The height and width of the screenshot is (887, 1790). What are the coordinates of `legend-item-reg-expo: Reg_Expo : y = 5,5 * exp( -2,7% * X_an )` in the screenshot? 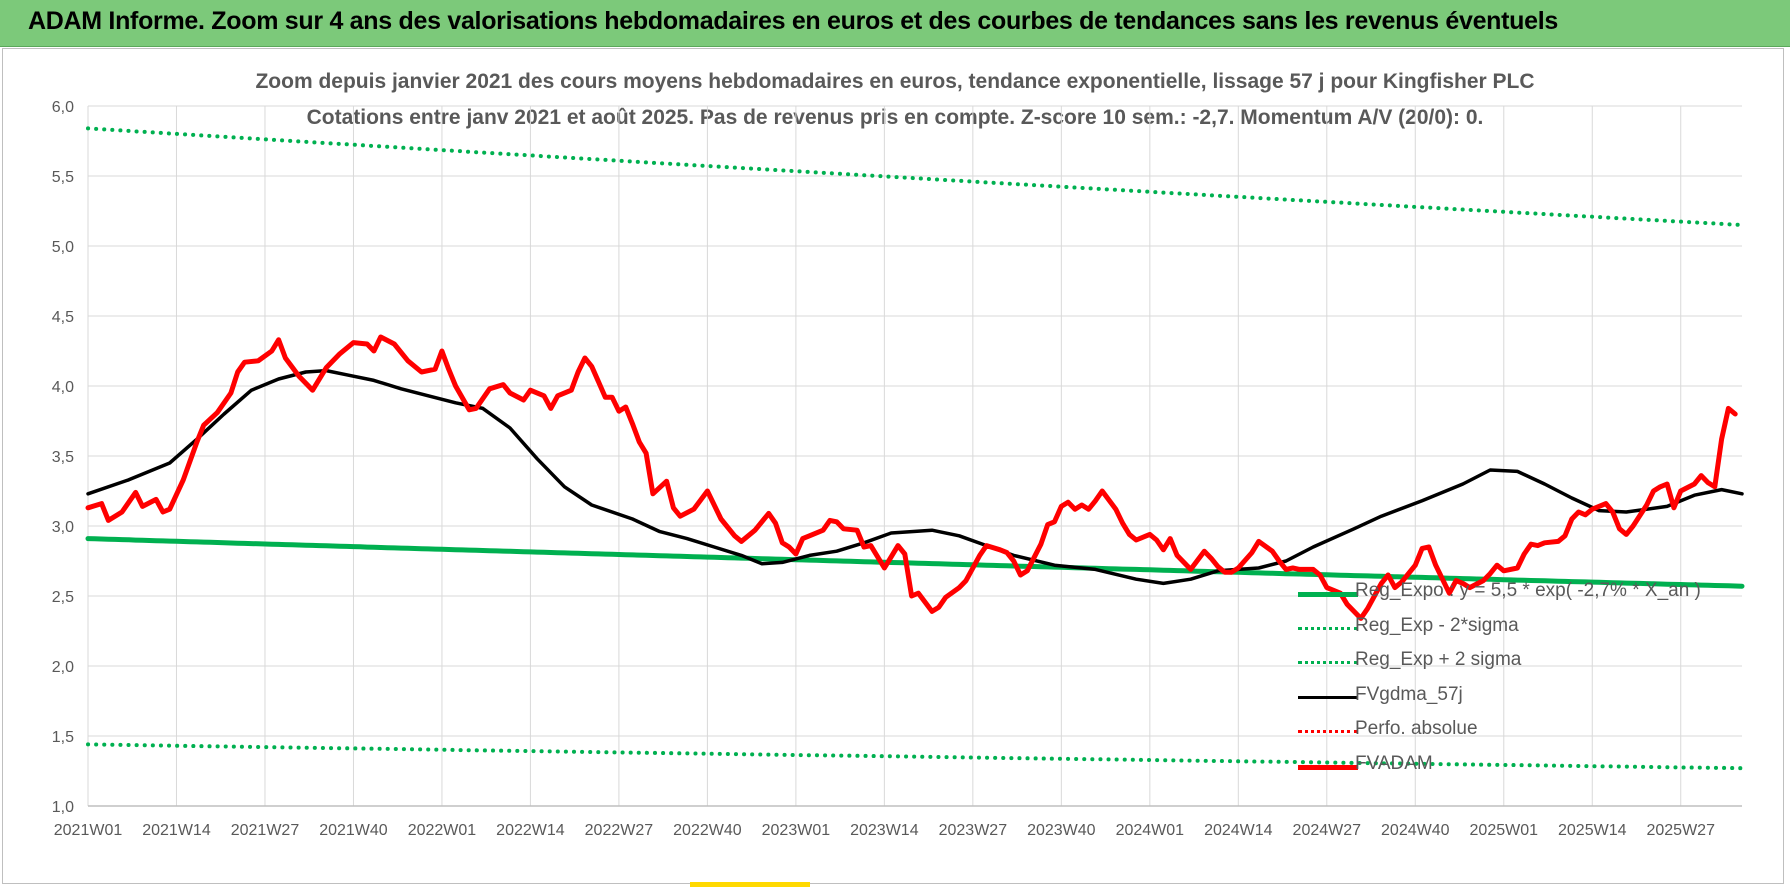 It's located at (1509, 593).